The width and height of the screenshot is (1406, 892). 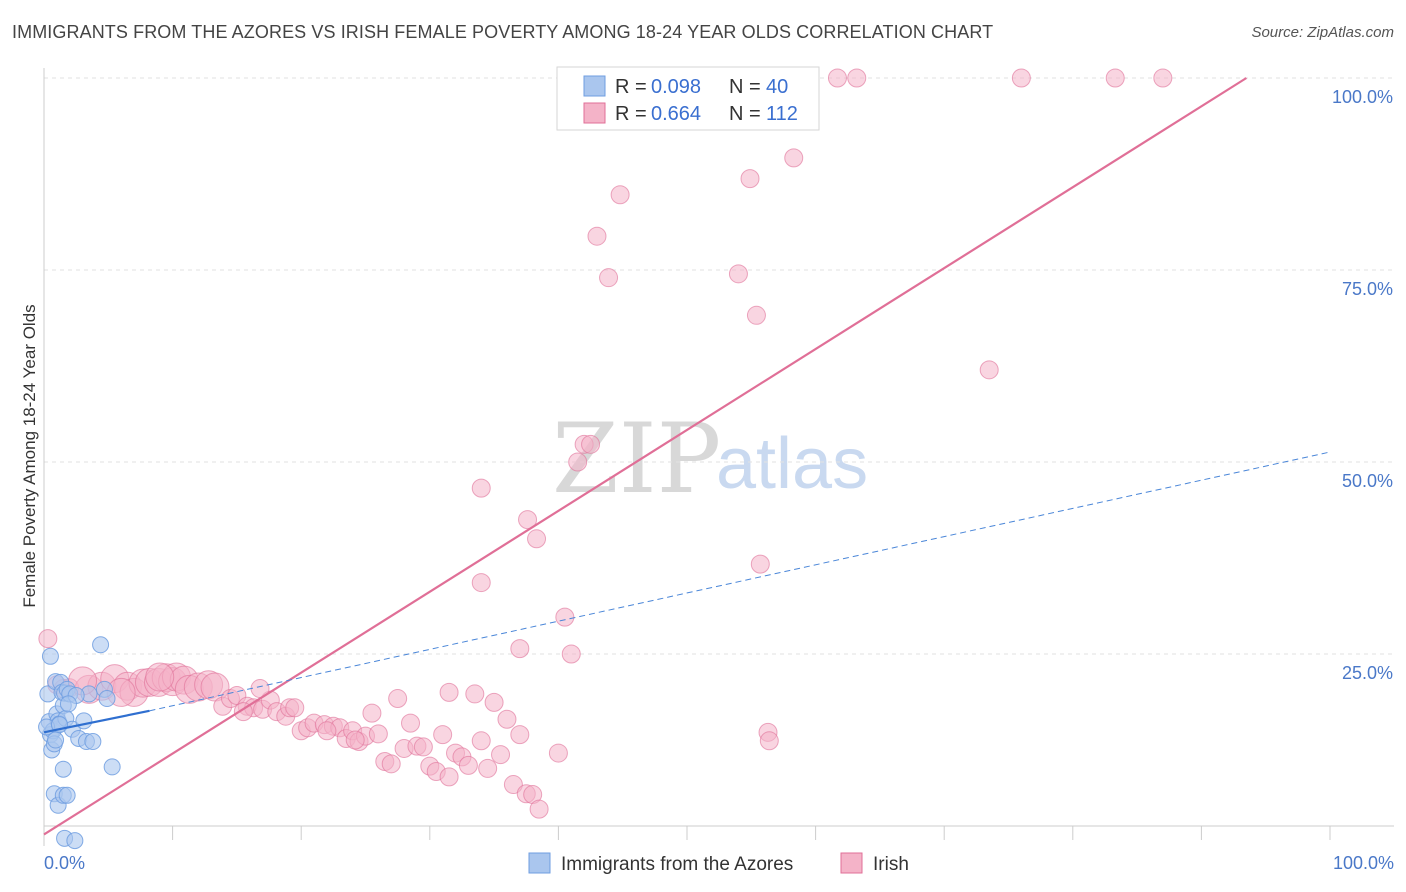 I want to click on source-label: Source: ZipAtlas.com, so click(x=1322, y=32).